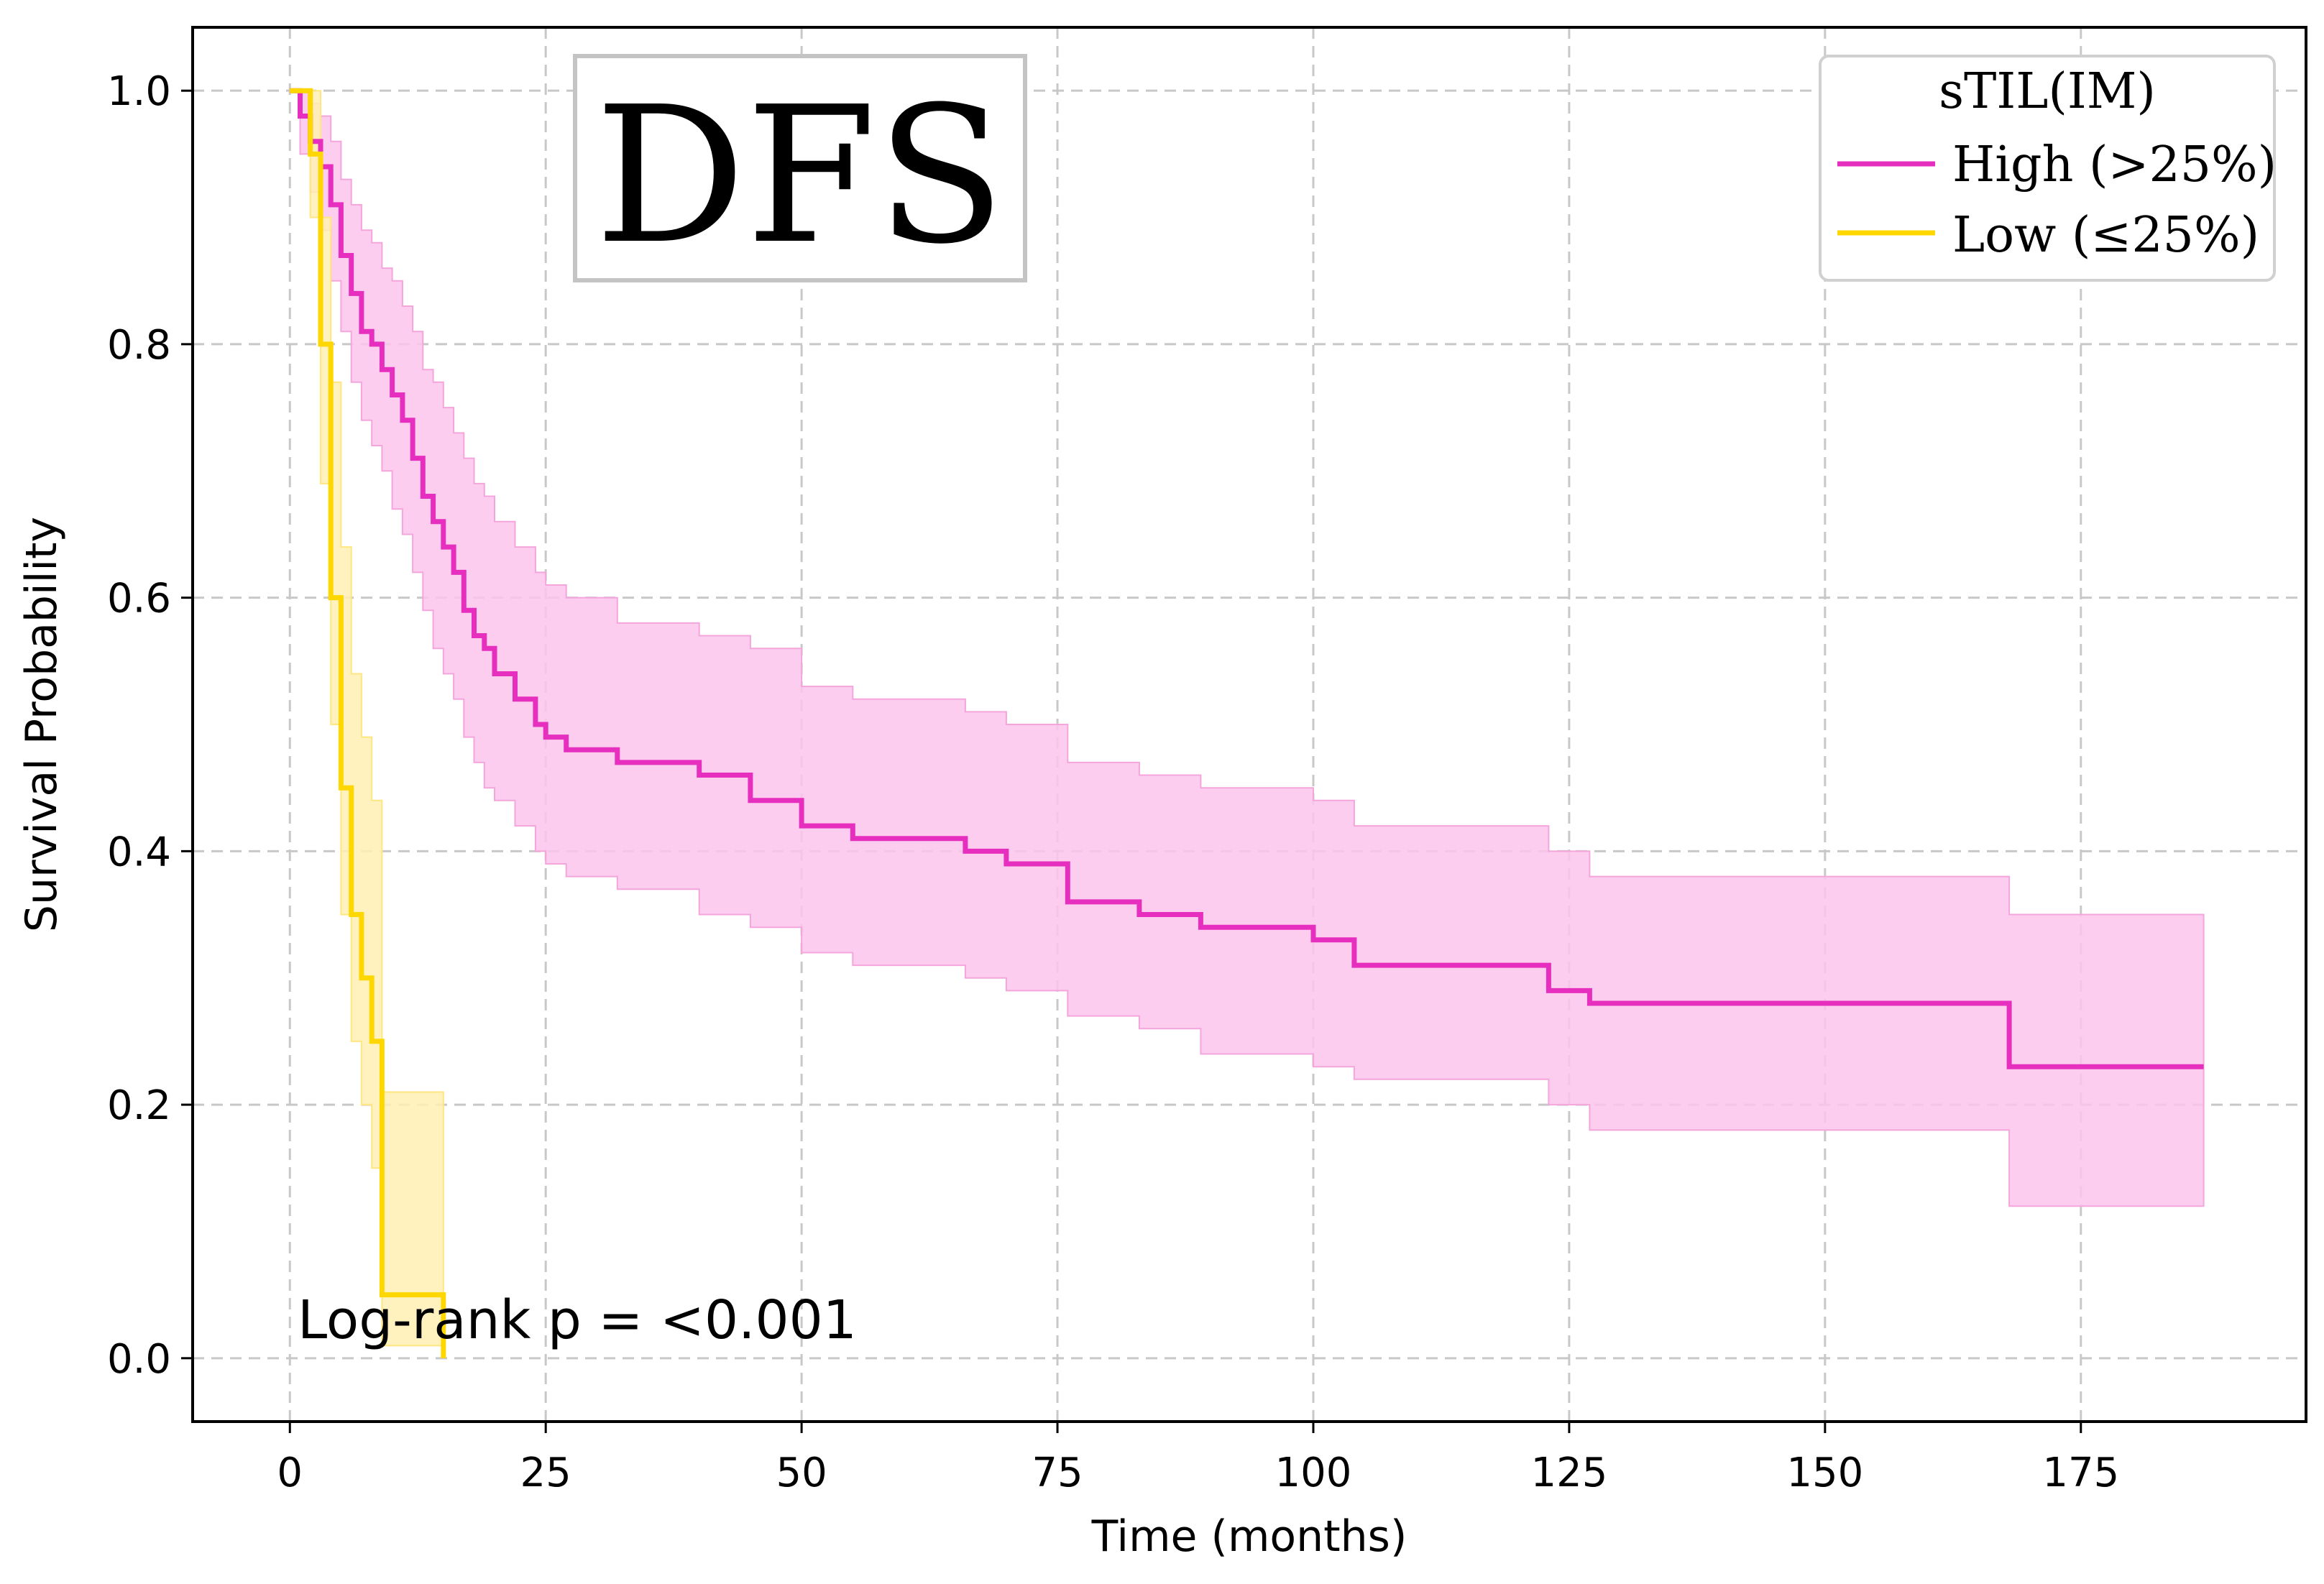 The height and width of the screenshot is (1584, 2324). Describe the element at coordinates (1825, 1473) in the screenshot. I see `x-tick-label: 150` at that location.